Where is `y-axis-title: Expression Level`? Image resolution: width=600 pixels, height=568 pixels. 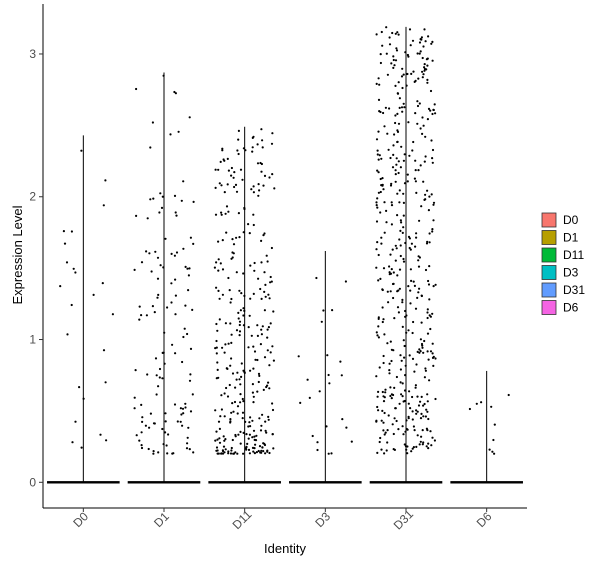
y-axis-title: Expression Level is located at coordinates (17, 254).